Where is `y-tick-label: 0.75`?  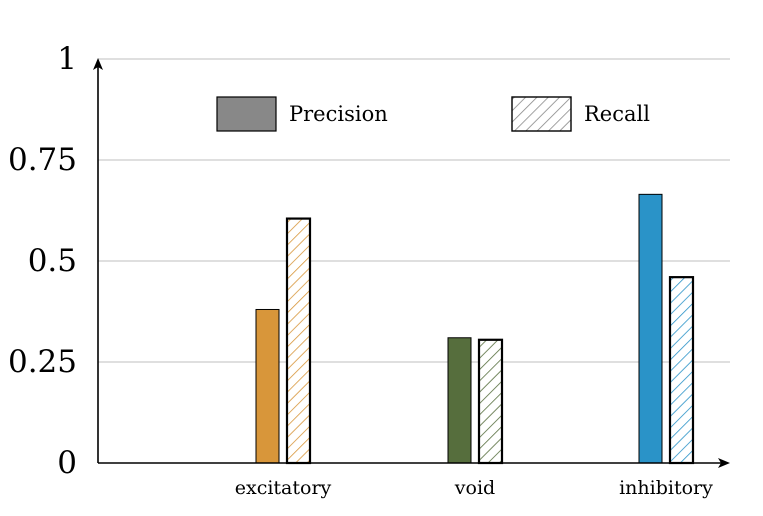 y-tick-label: 0.75 is located at coordinates (42, 160).